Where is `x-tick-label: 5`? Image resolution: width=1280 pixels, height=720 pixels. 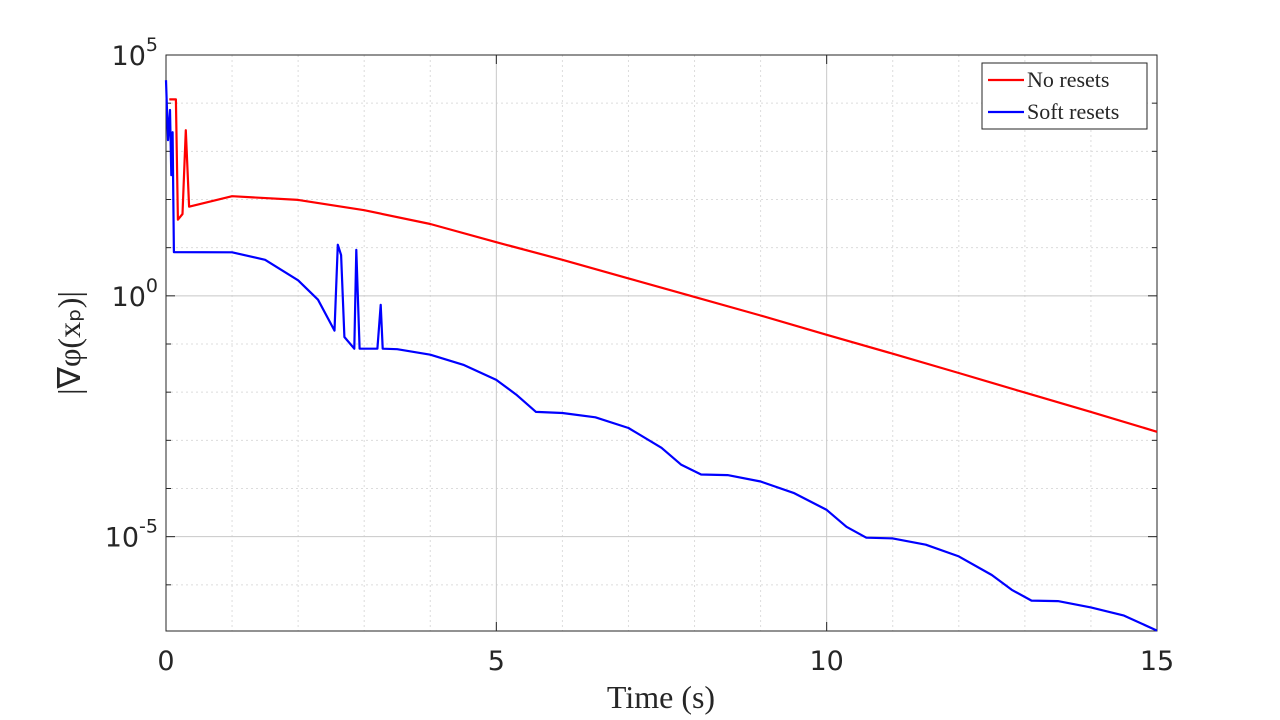
x-tick-label: 5 is located at coordinates (496, 661).